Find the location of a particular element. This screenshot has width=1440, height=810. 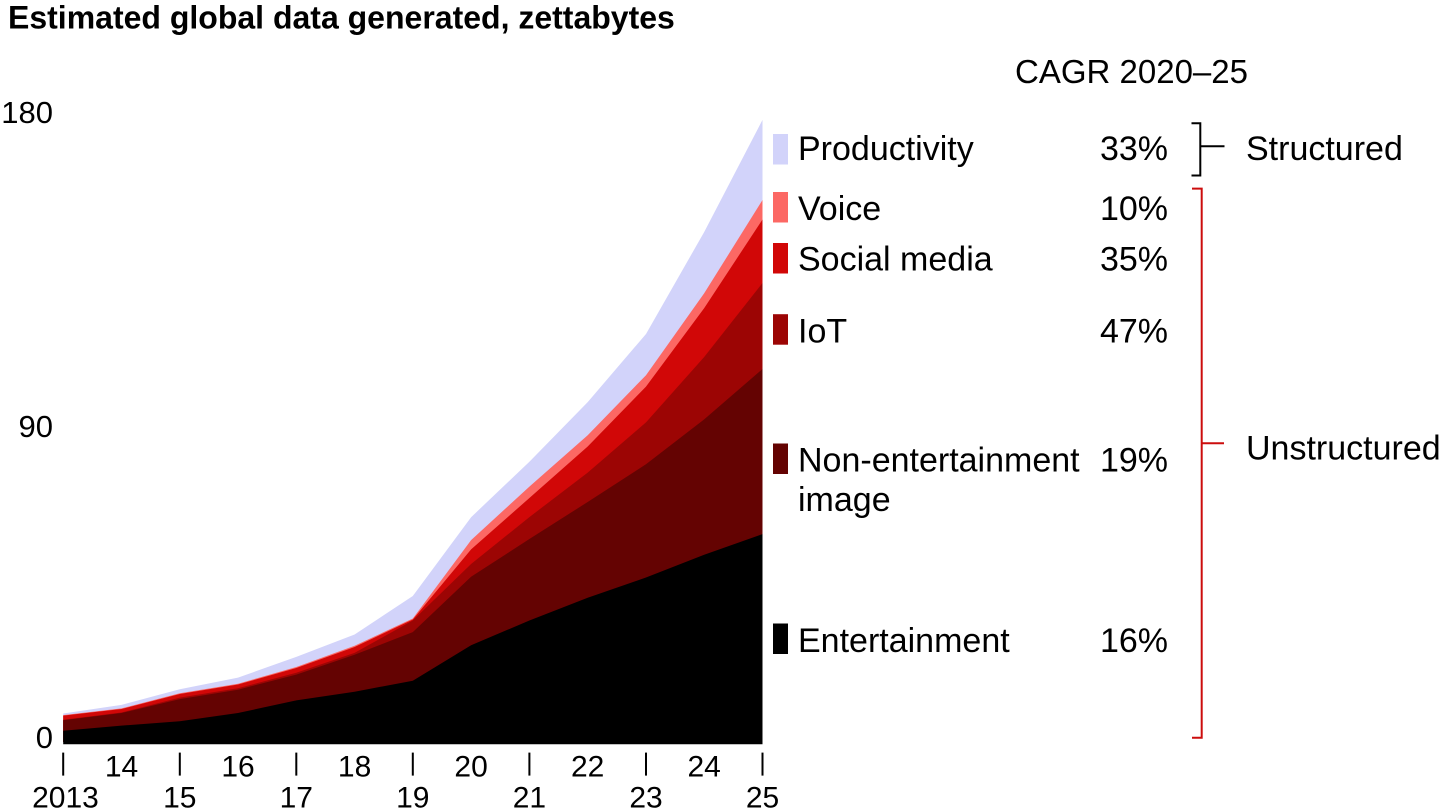

svg-text: 180 is located at coordinates (27, 112).